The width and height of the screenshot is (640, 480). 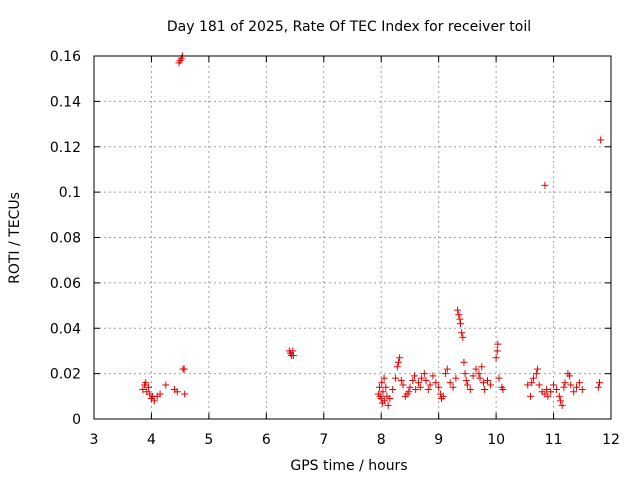 I want to click on y-tick-label: 0, so click(x=76, y=420).